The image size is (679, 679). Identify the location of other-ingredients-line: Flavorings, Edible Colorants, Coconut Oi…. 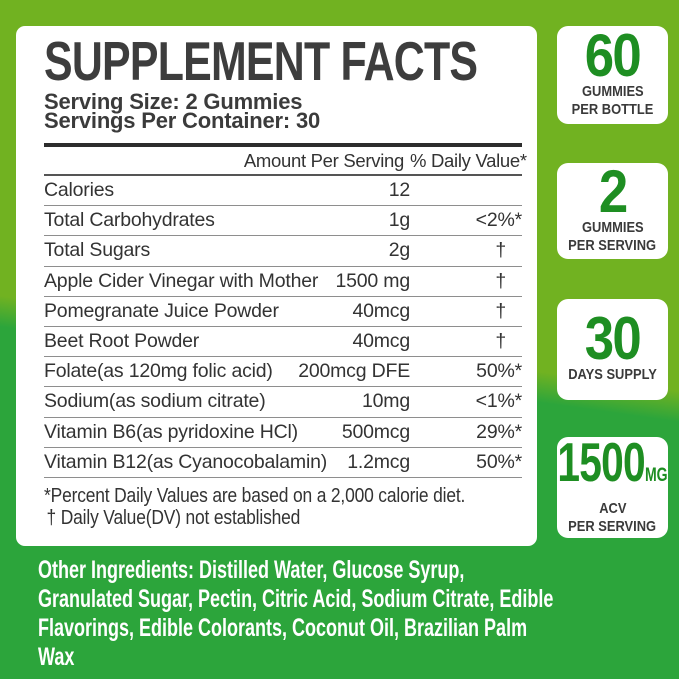
(283, 628).